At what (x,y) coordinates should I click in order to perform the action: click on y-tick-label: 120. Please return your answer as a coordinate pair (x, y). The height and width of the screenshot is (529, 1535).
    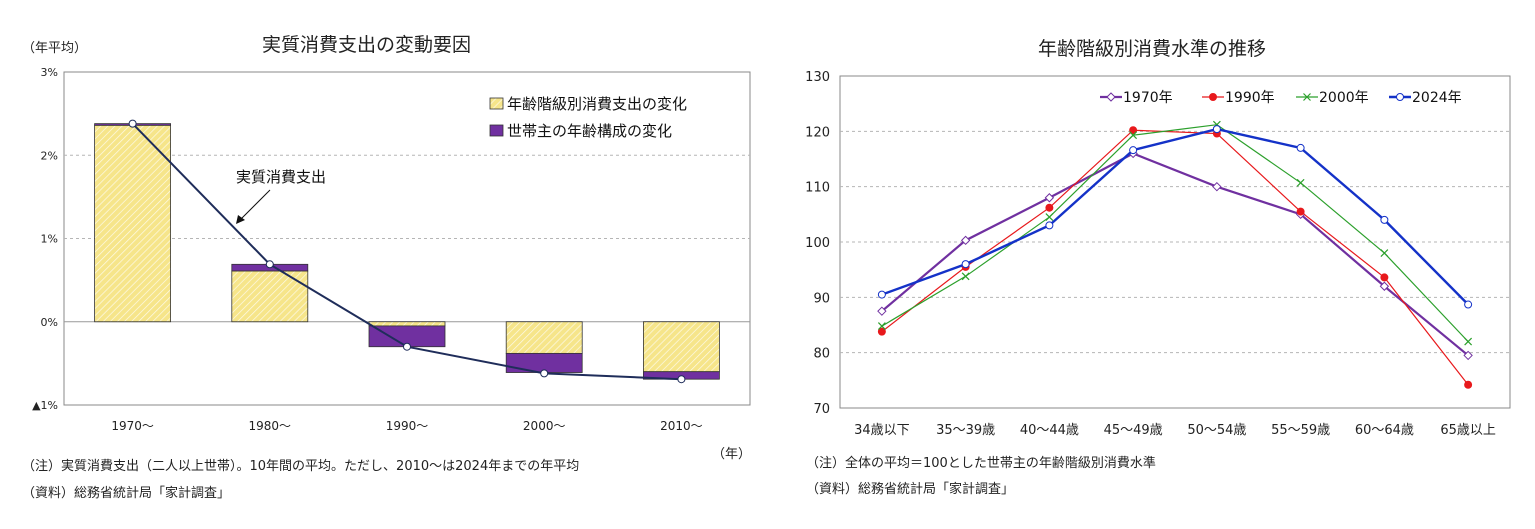
    Looking at the image, I should click on (817, 132).